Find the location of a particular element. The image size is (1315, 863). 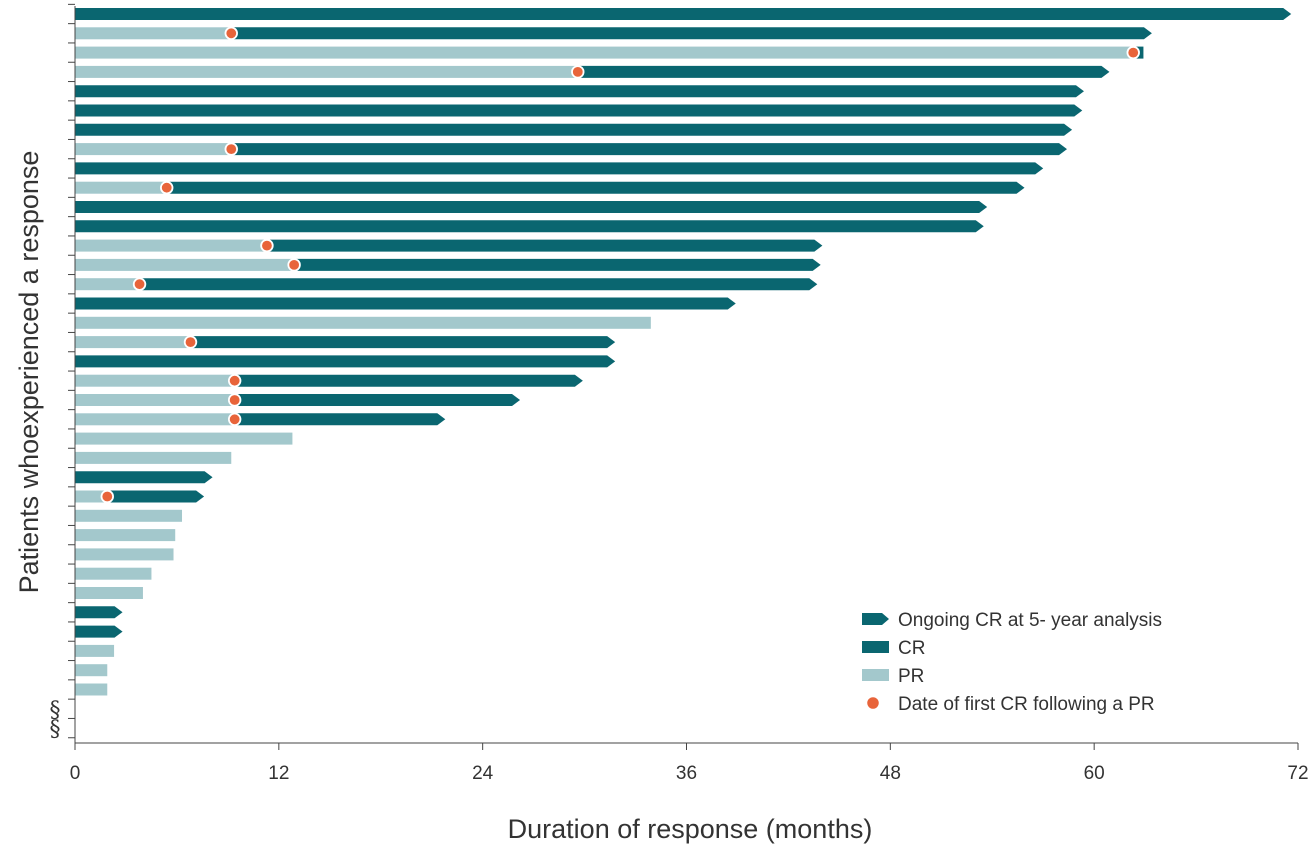

x-tick-label: 24 is located at coordinates (483, 773).